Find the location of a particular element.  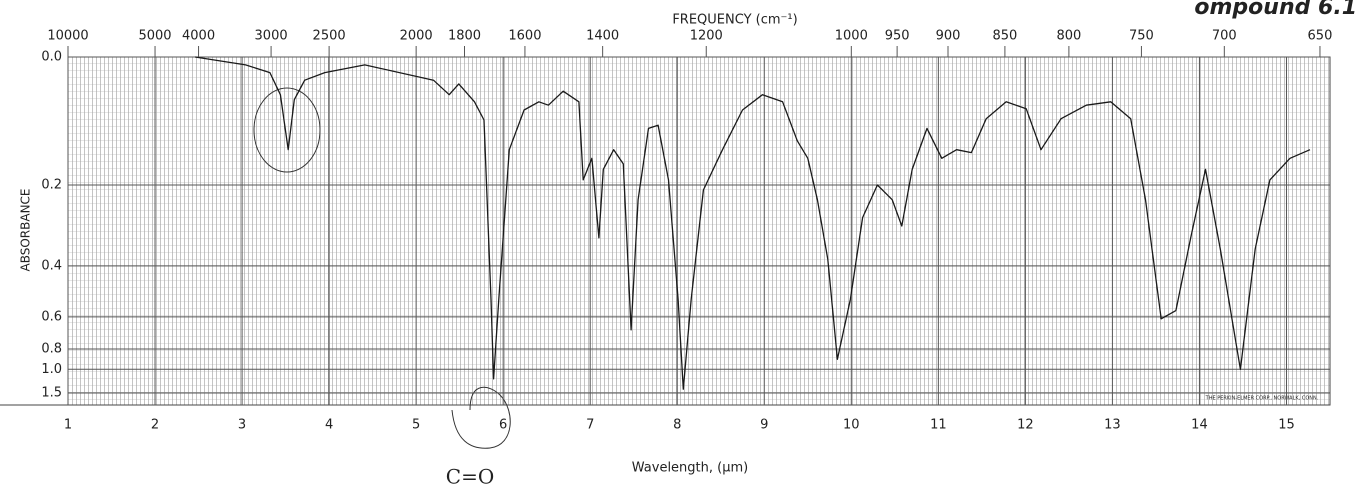

corner-label: ompound 6.1 is located at coordinates (1275, 10).